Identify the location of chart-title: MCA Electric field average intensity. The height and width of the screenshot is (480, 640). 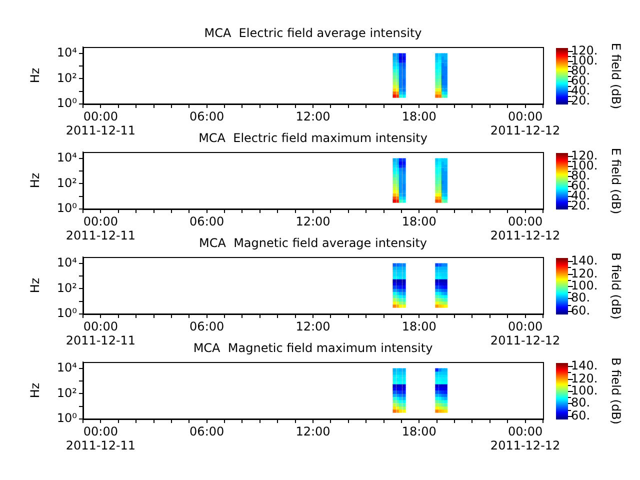
(313, 33).